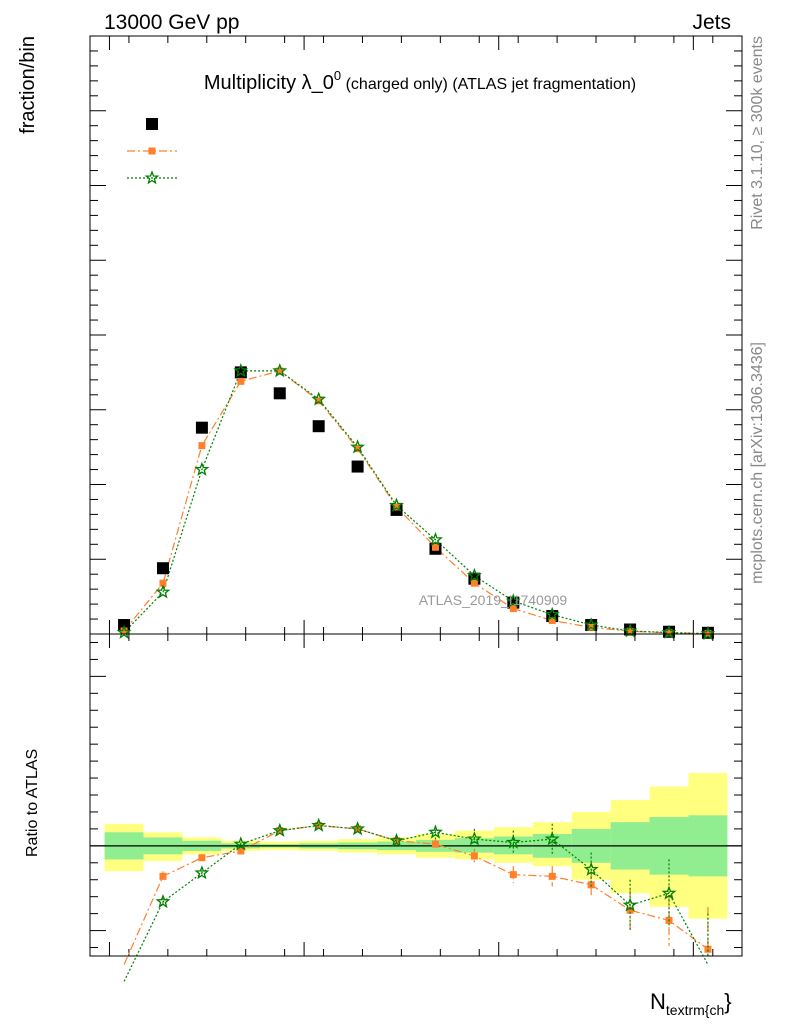  I want to click on header-right: Jets, so click(711, 22).